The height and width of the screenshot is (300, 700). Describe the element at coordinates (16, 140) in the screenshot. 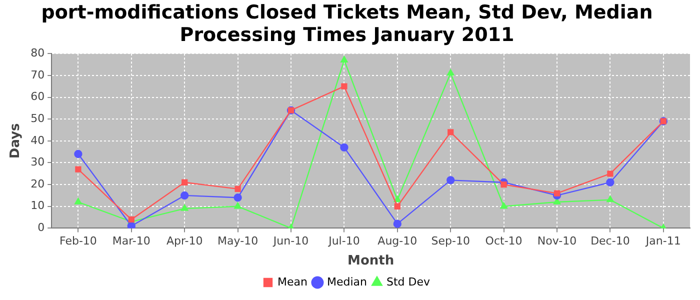

I see `y-axis-title: Days` at that location.